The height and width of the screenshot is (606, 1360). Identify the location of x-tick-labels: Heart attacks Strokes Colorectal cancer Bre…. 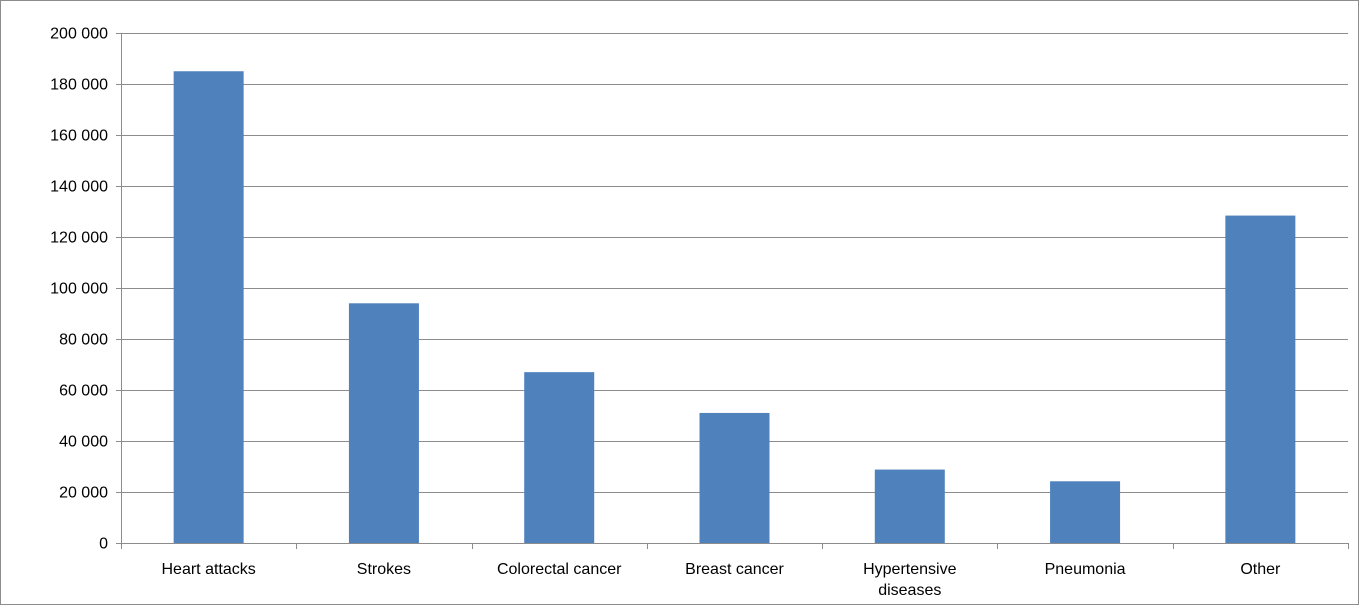
(722, 580).